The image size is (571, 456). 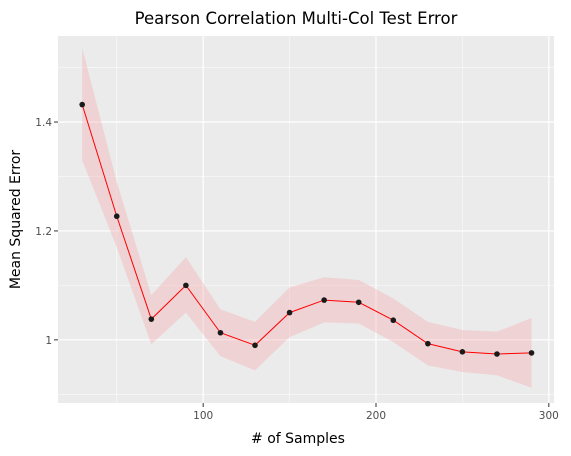 I want to click on y-tick-label: 1.2, so click(x=43, y=232).